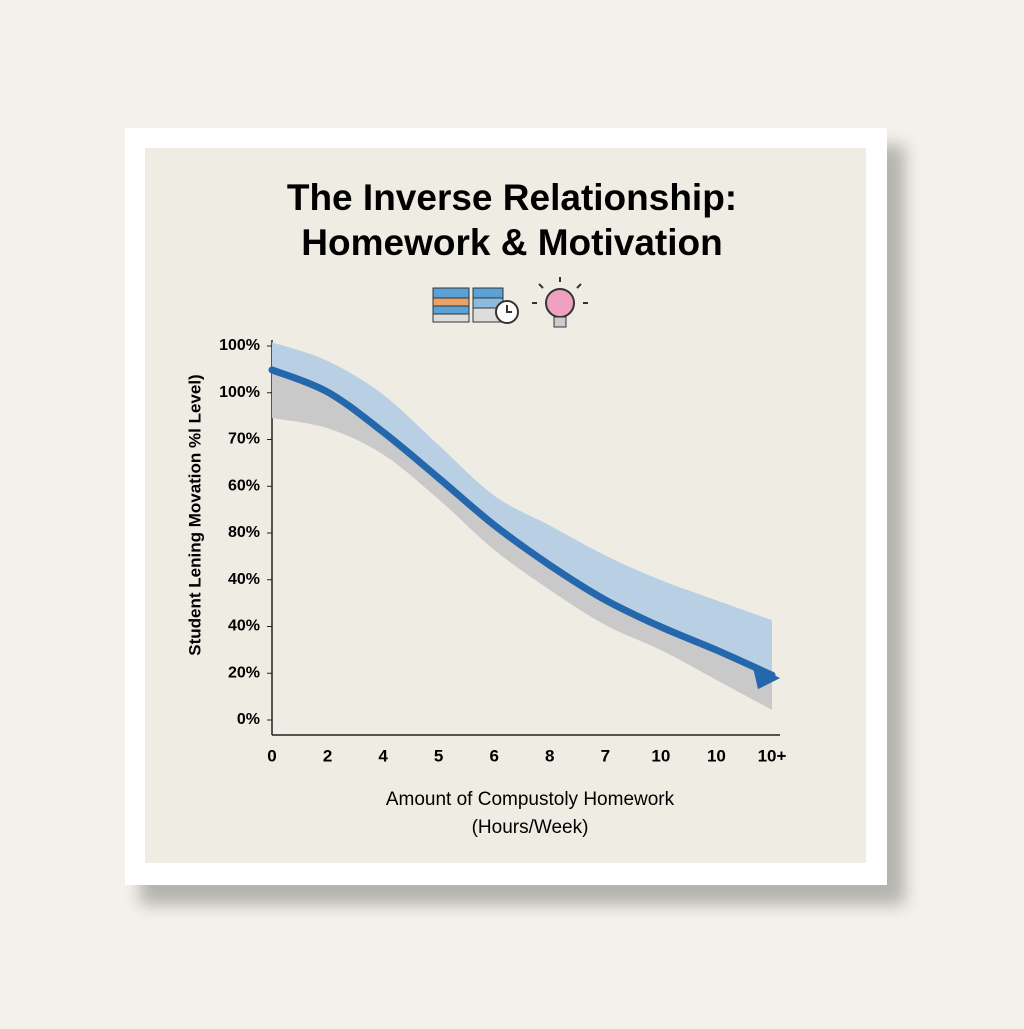  What do you see at coordinates (438, 755) in the screenshot?
I see `x-tick-label: 5` at bounding box center [438, 755].